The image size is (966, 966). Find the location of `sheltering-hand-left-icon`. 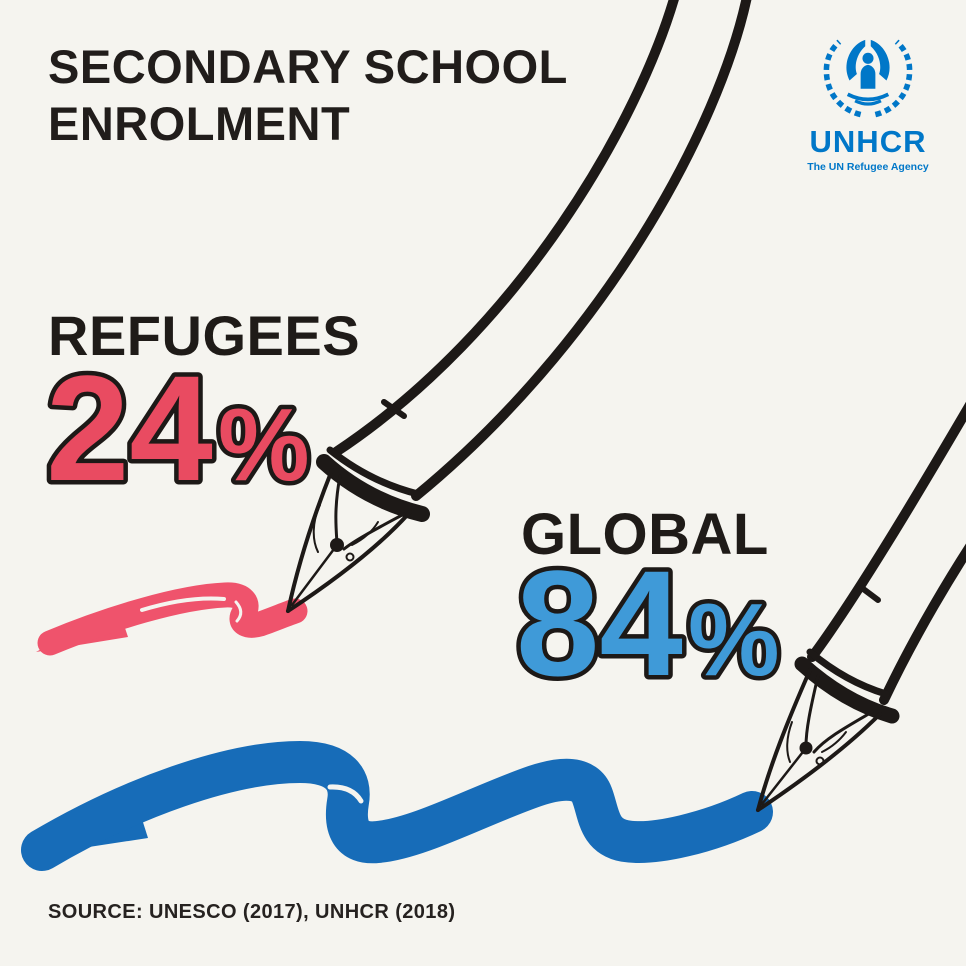

sheltering-hand-left-icon is located at coordinates (856, 60).